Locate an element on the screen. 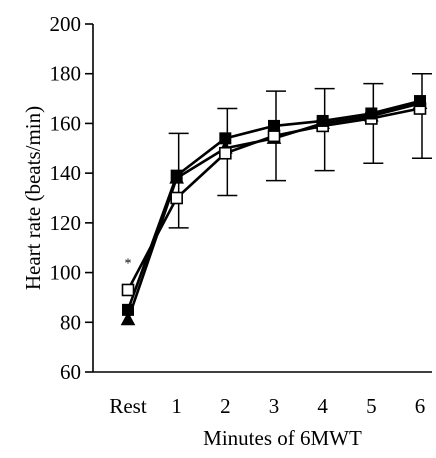  data-point-filled-triangle is located at coordinates (128, 318).